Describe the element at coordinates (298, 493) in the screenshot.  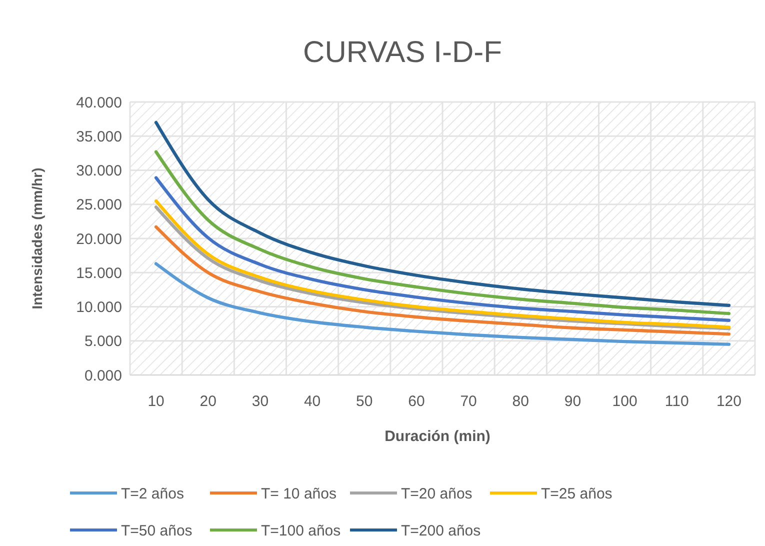
I see `legend-label: T= 10 años` at that location.